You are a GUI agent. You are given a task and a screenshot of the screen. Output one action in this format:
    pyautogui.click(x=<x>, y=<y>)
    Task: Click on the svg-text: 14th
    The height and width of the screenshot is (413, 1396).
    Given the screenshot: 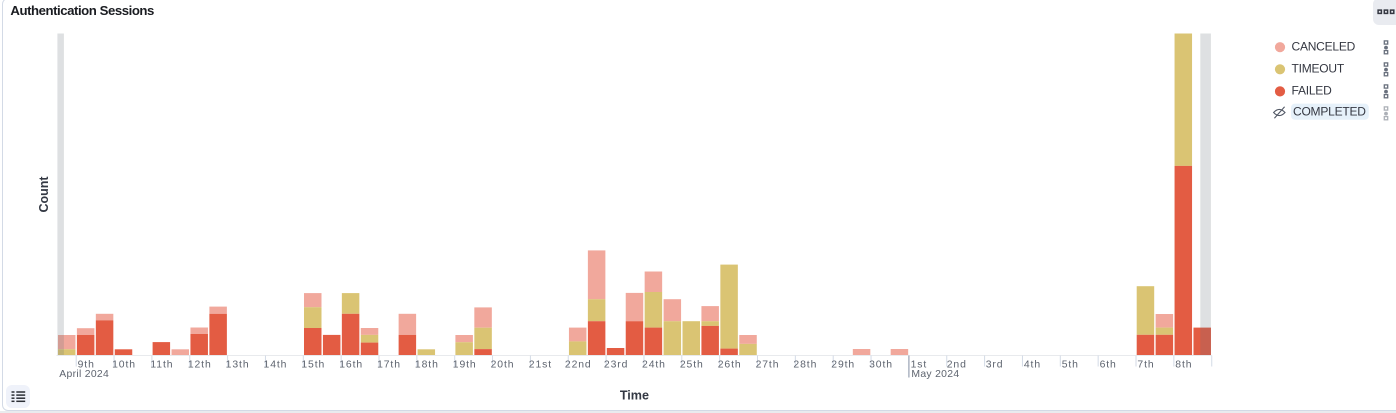 What is the action you would take?
    pyautogui.click(x=276, y=365)
    